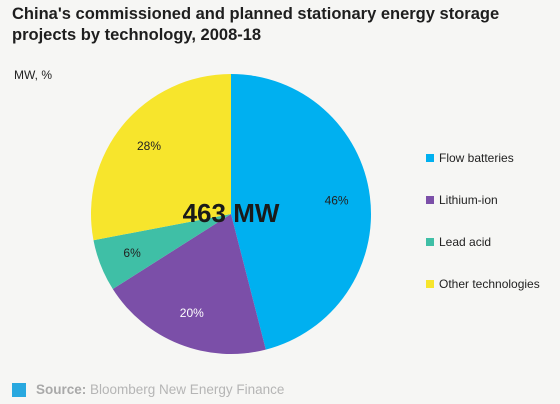 This screenshot has height=404, width=560. I want to click on slice-label-other-technologies: 28%, so click(149, 146).